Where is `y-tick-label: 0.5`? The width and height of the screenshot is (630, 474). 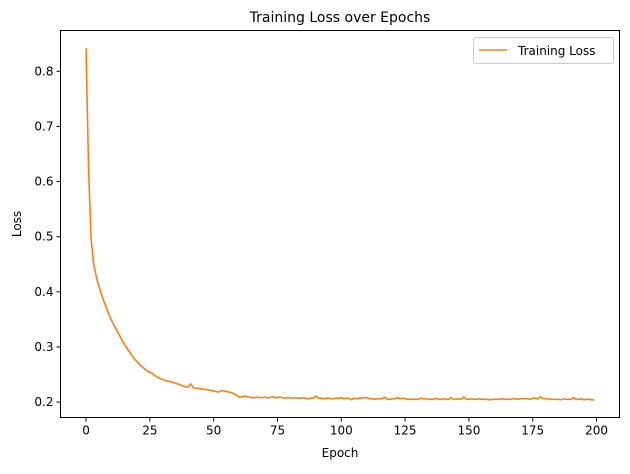
y-tick-label: 0.5 is located at coordinates (43, 237).